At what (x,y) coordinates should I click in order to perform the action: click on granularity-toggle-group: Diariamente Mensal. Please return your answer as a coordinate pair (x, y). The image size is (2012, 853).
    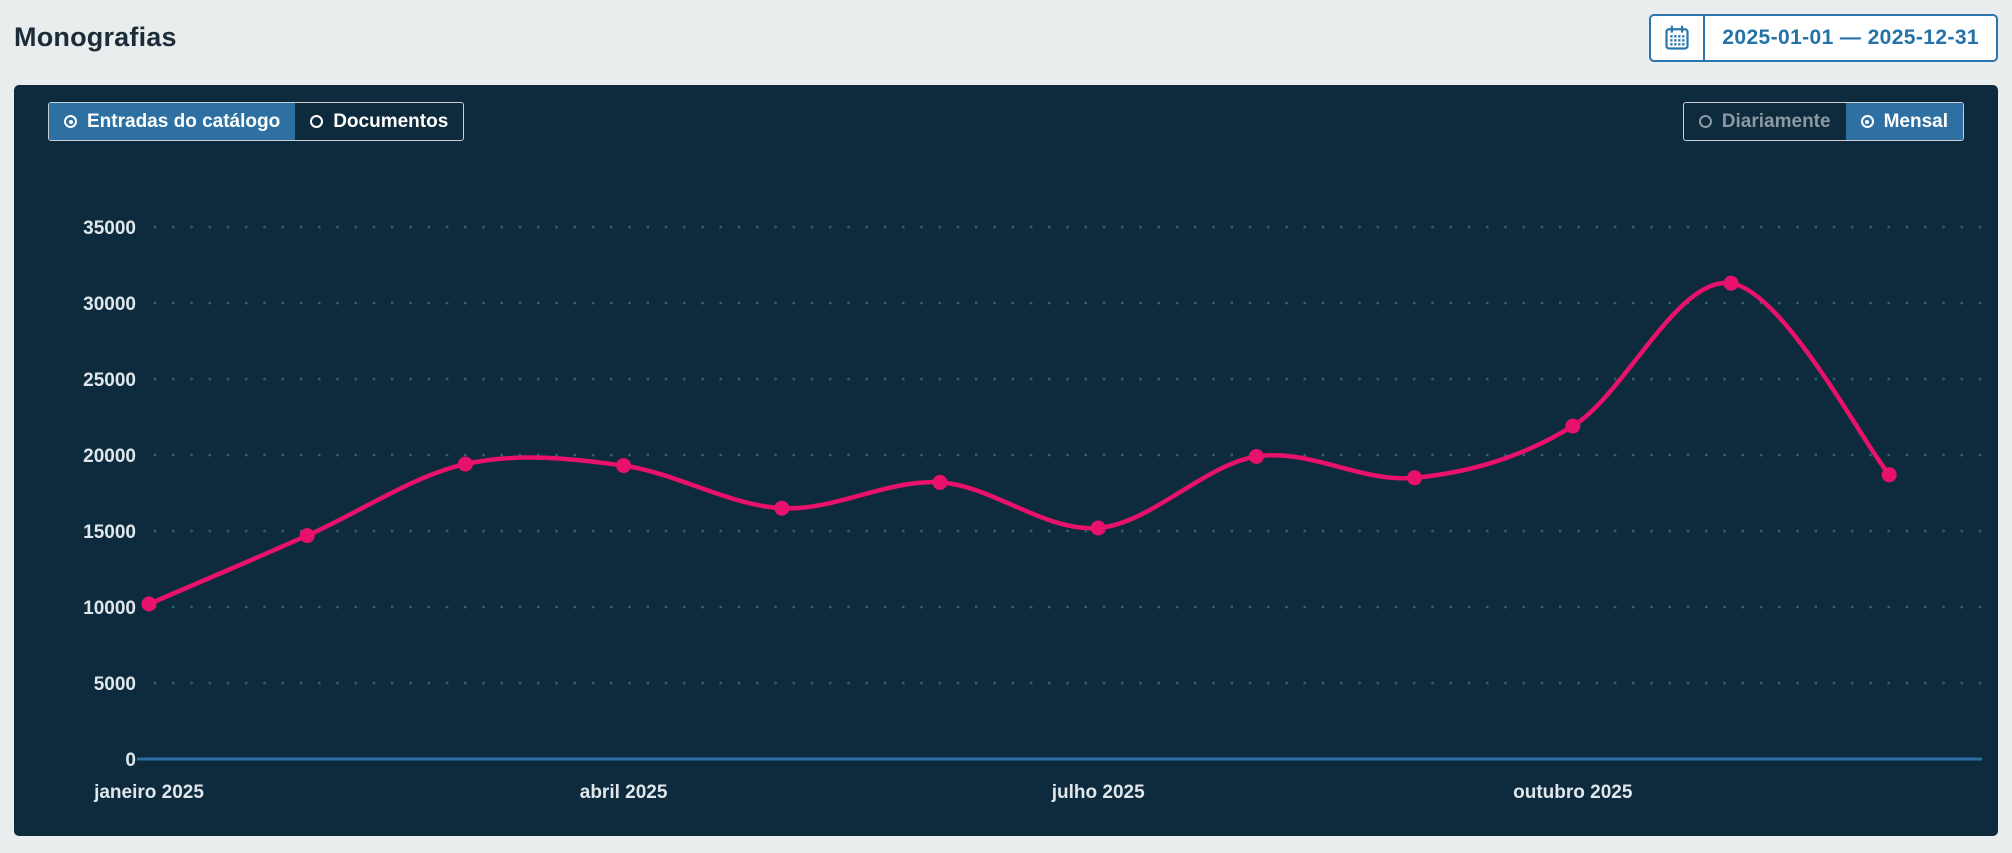
    Looking at the image, I should click on (1823, 121).